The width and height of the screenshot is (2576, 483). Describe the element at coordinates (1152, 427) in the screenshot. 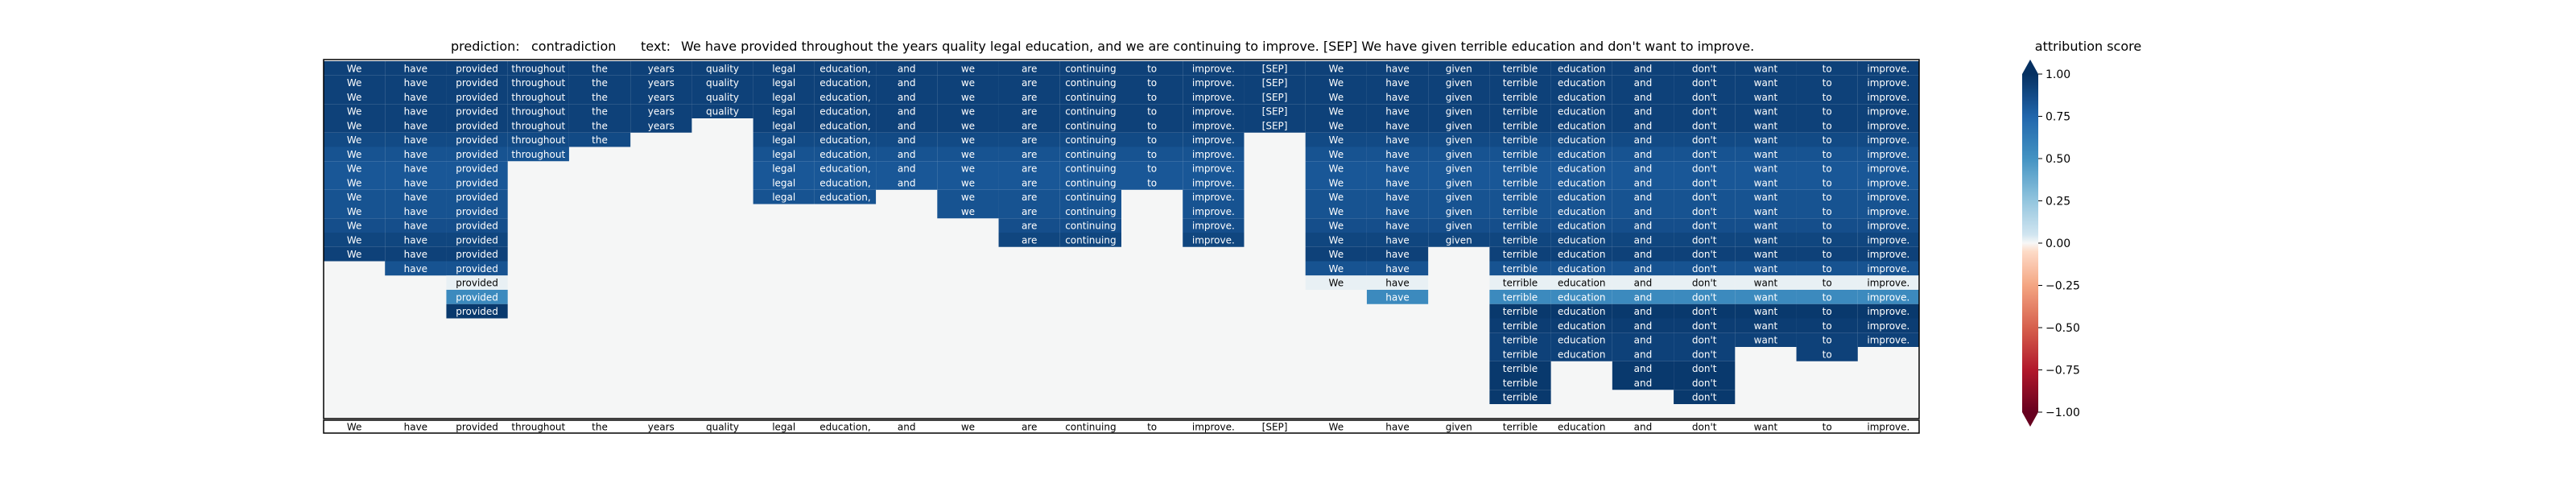

I see `x-tick-label: to` at that location.